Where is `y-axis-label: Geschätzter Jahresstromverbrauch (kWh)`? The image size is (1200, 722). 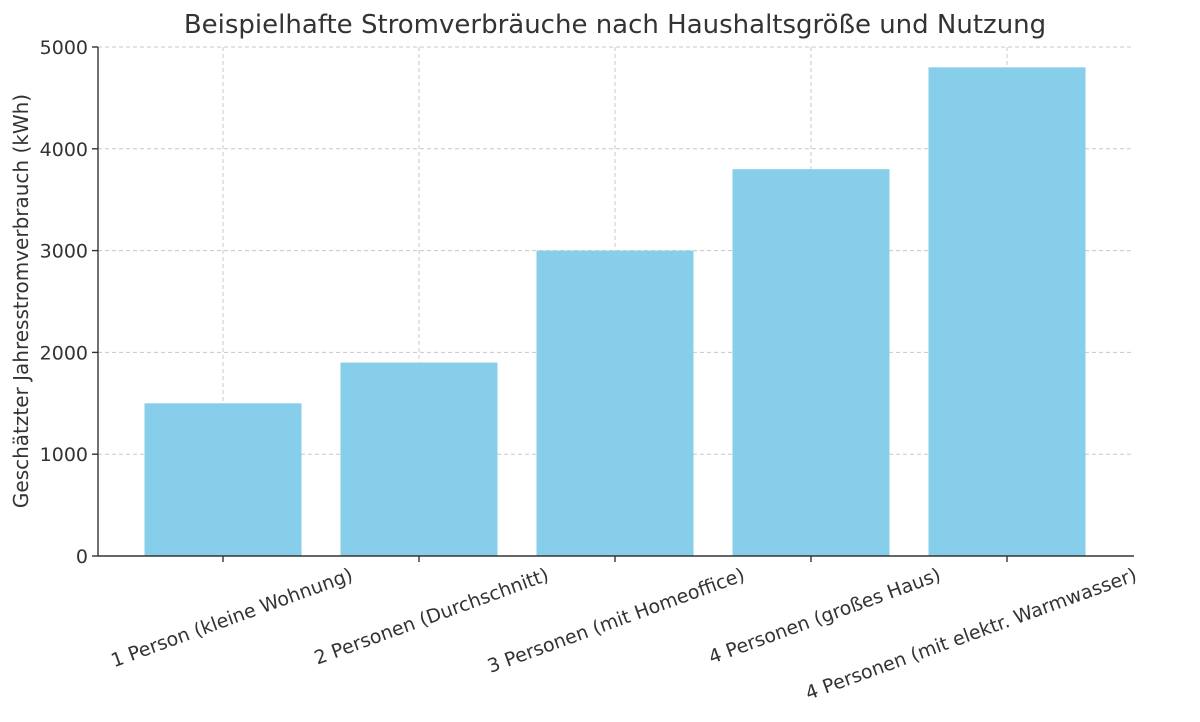 y-axis-label: Geschätzter Jahresstromverbrauch (kWh) is located at coordinates (21, 301).